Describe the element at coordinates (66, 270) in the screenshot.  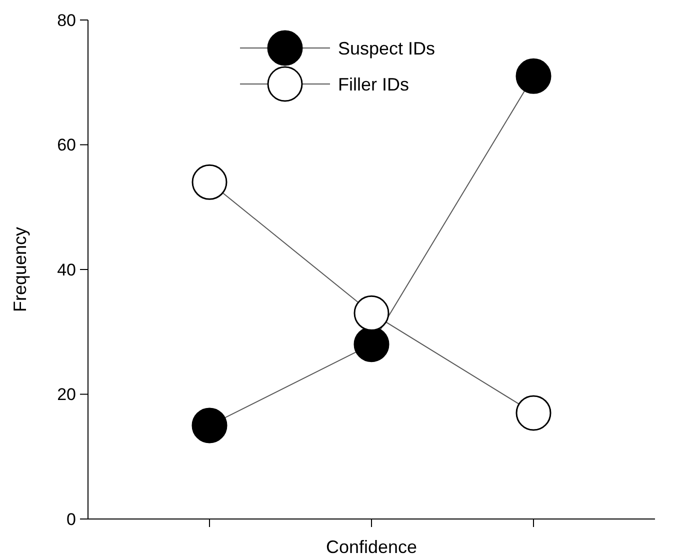
I see `y-tick-label: 40` at that location.